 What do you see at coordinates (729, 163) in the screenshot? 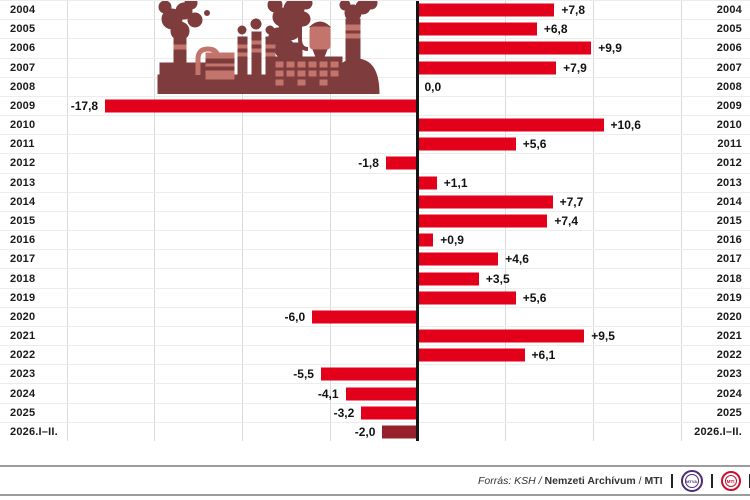
I see `year-label-right: 2012` at bounding box center [729, 163].